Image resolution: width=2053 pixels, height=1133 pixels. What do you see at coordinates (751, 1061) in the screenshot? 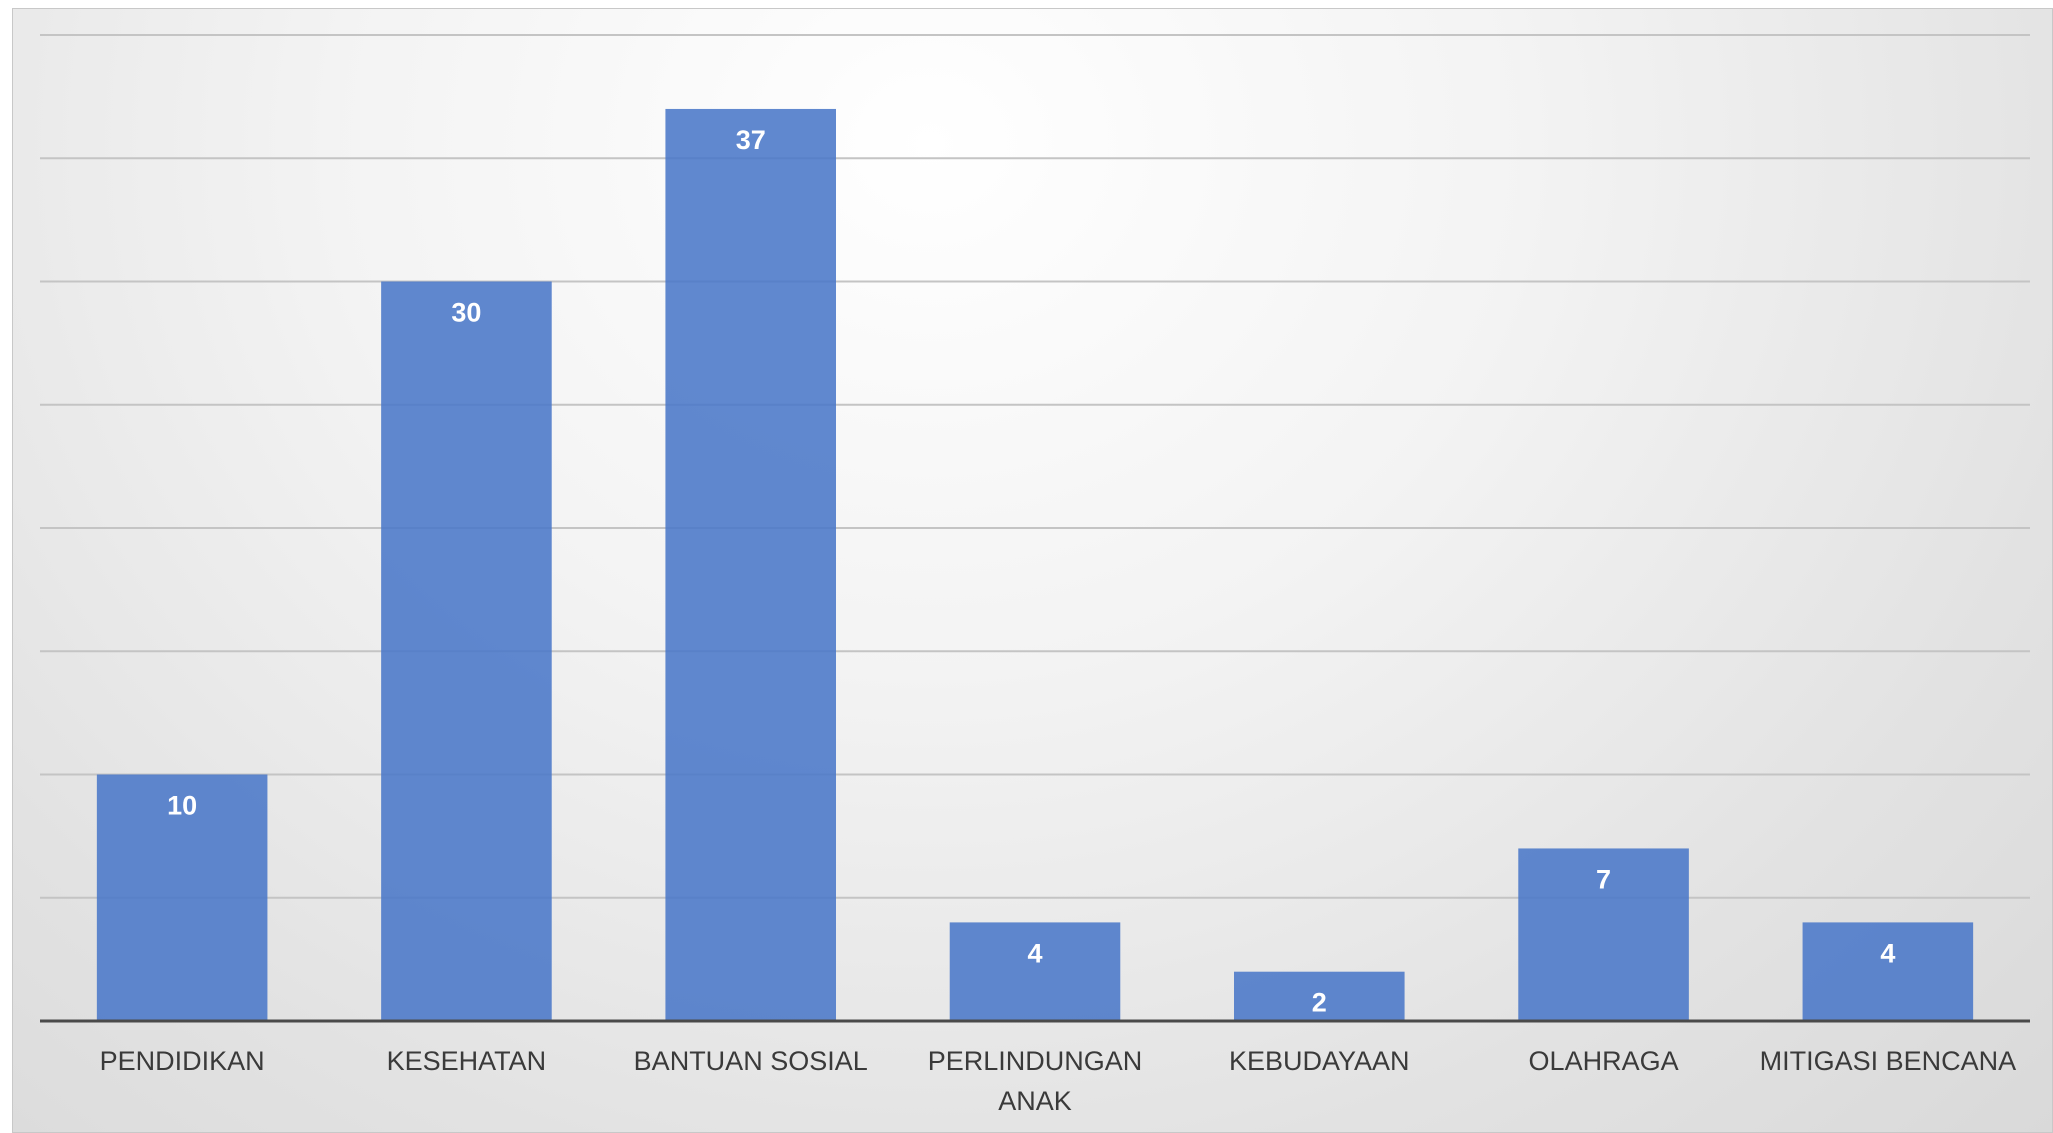
I see `x-tick-label: BANTUAN SOSIAL` at bounding box center [751, 1061].